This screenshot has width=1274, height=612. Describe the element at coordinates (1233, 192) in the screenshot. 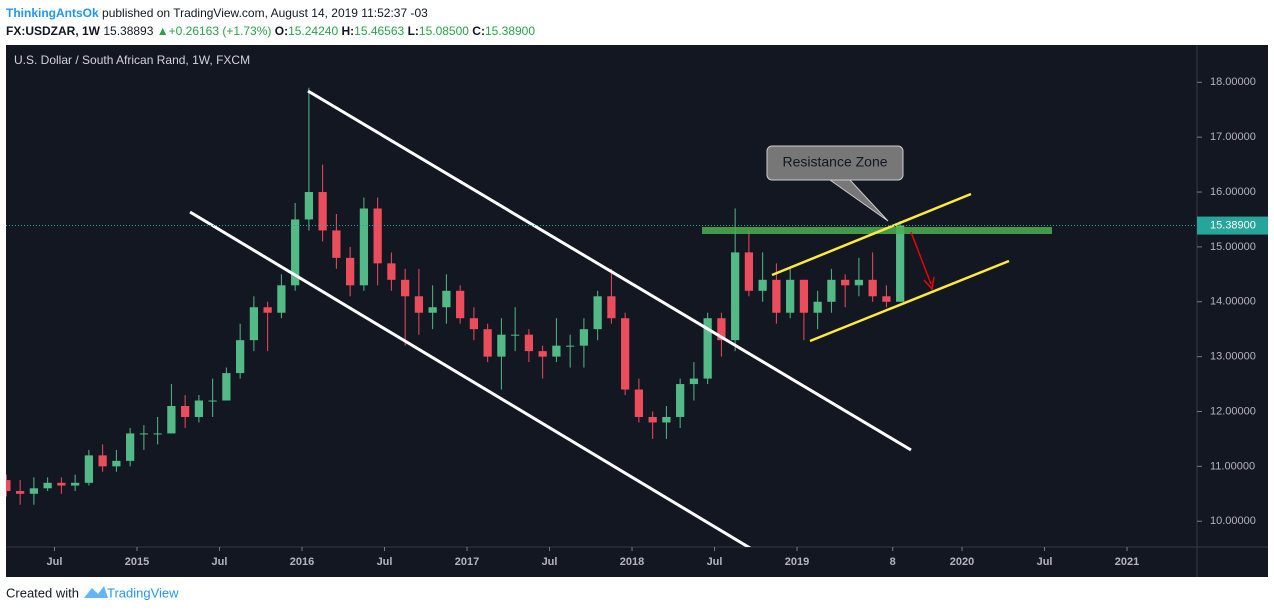

I see `y-tick-label: 16.00000` at that location.